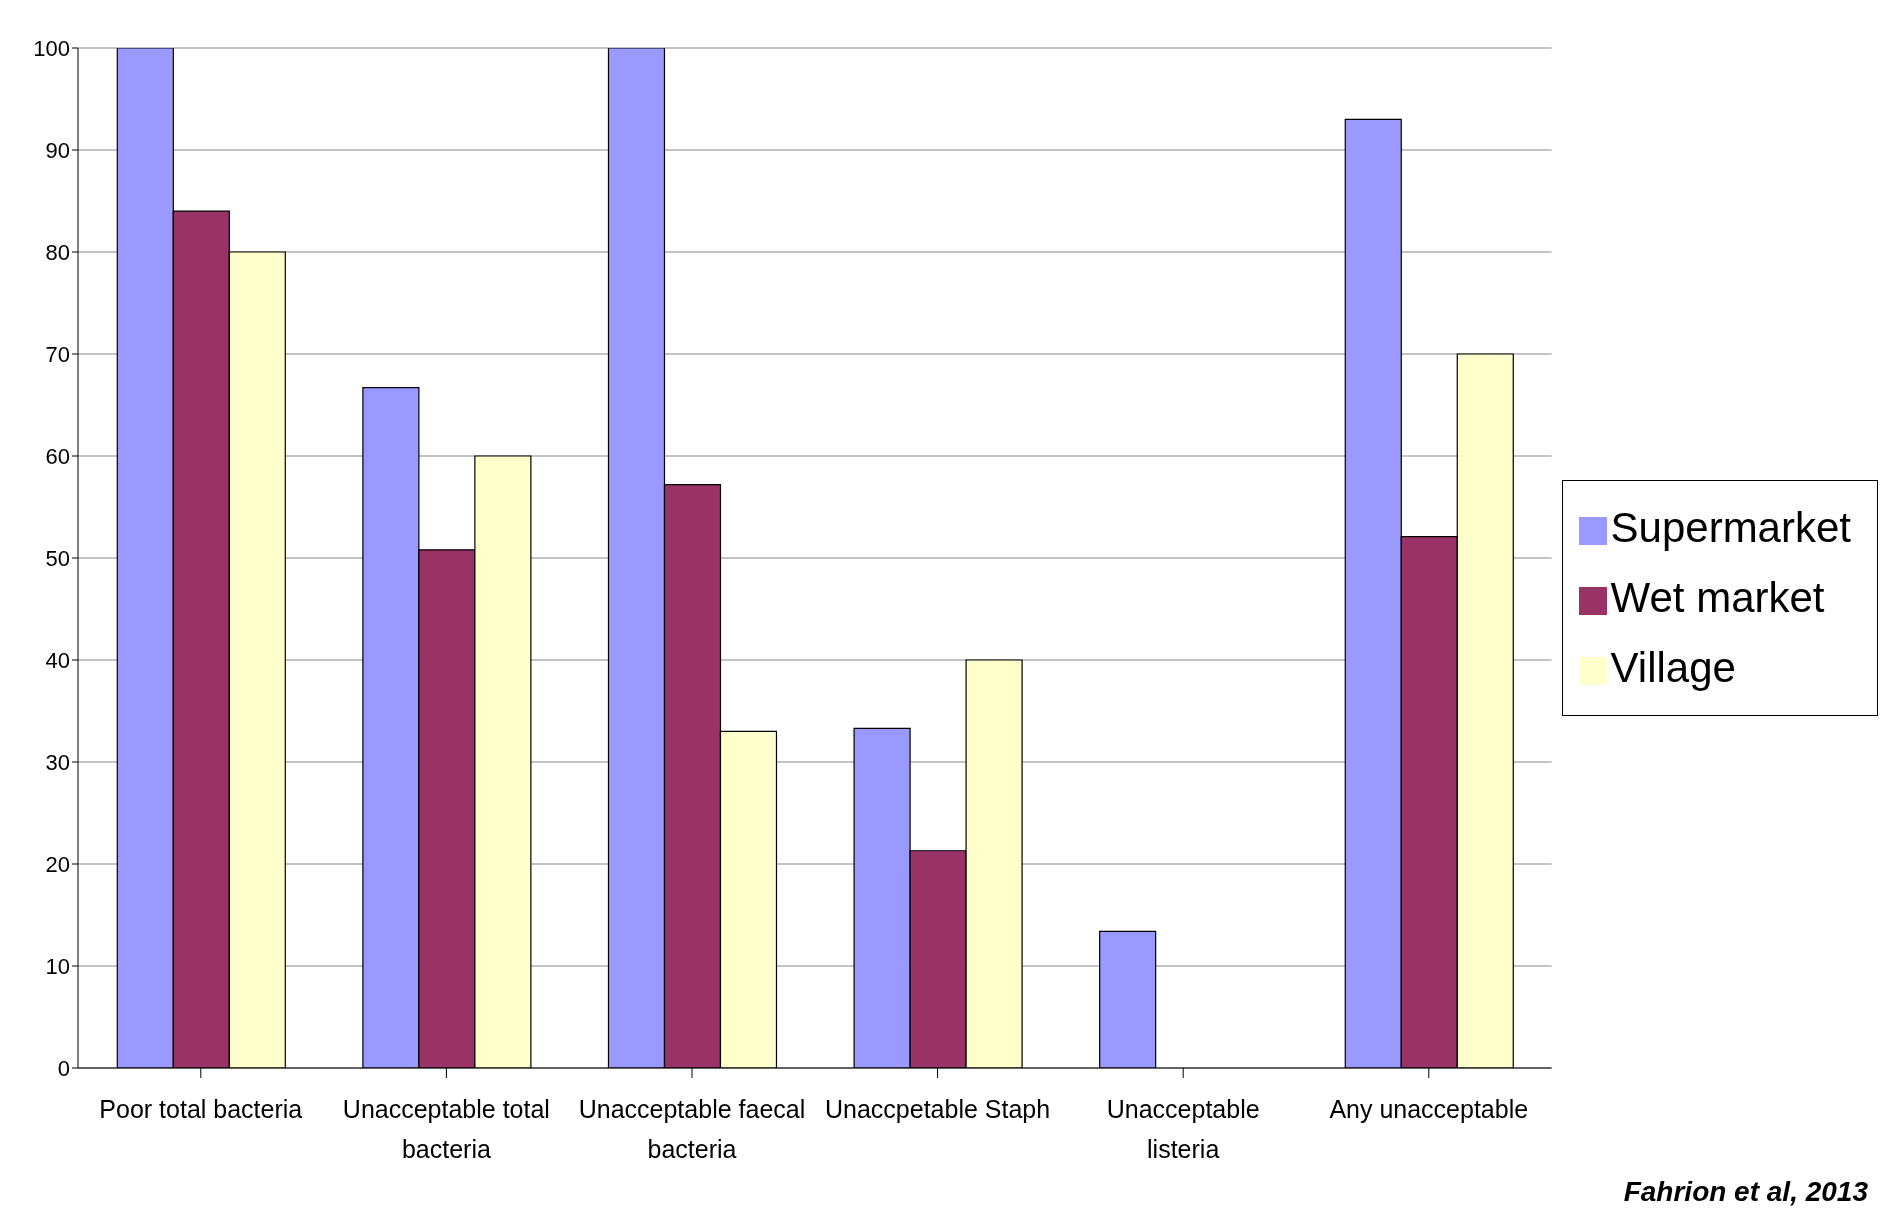  I want to click on legend-label: Supermarket, so click(1730, 527).